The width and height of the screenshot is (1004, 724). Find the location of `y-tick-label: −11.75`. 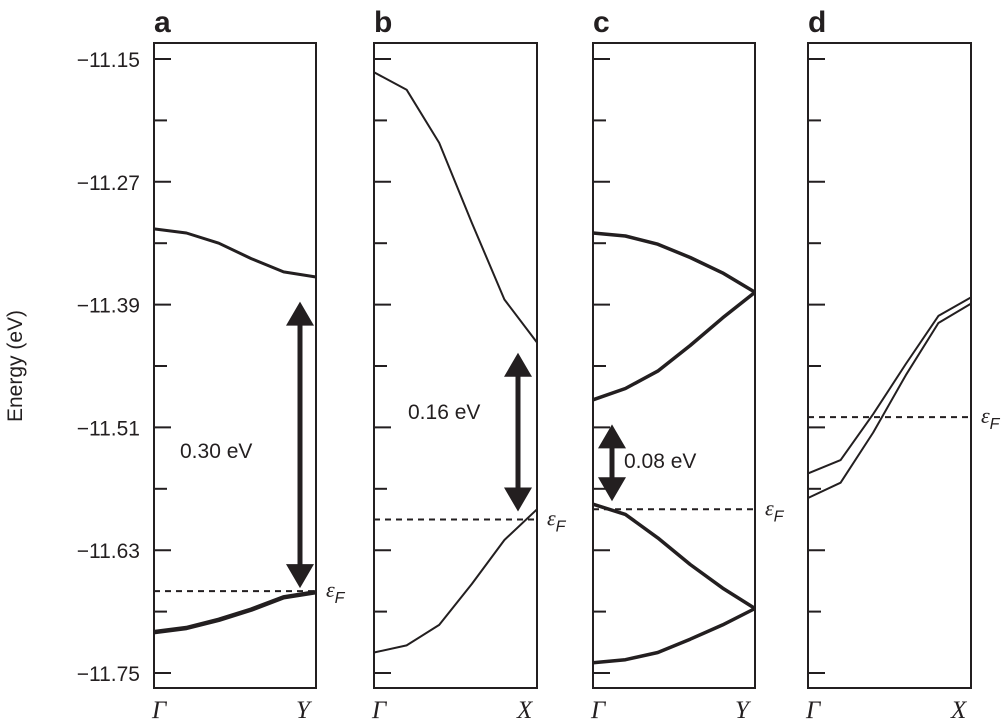

y-tick-label: −11.75 is located at coordinates (108, 674).